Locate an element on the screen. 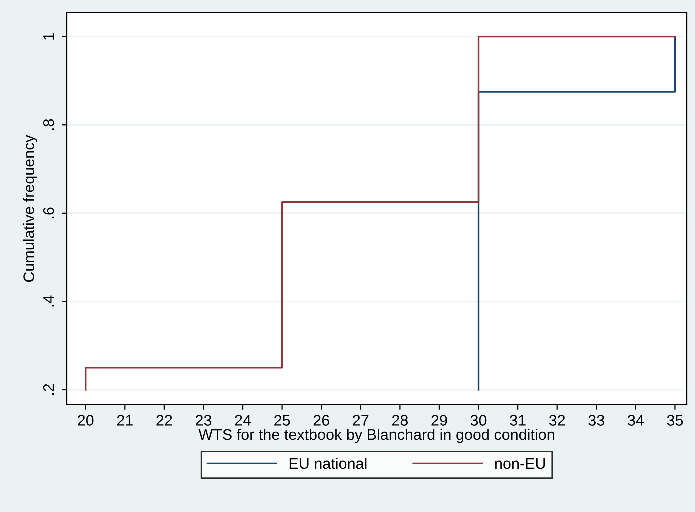 This screenshot has height=512, width=695. y-axis-title: Cumulative frequency is located at coordinates (30, 208).